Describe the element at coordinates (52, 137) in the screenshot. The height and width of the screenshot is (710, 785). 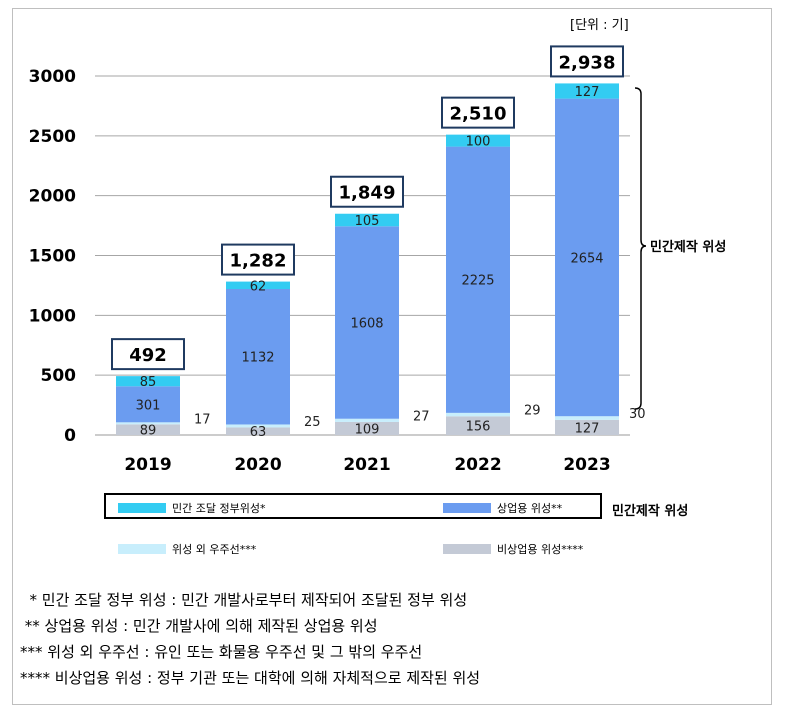
I see `y-tick-label: 2500` at that location.